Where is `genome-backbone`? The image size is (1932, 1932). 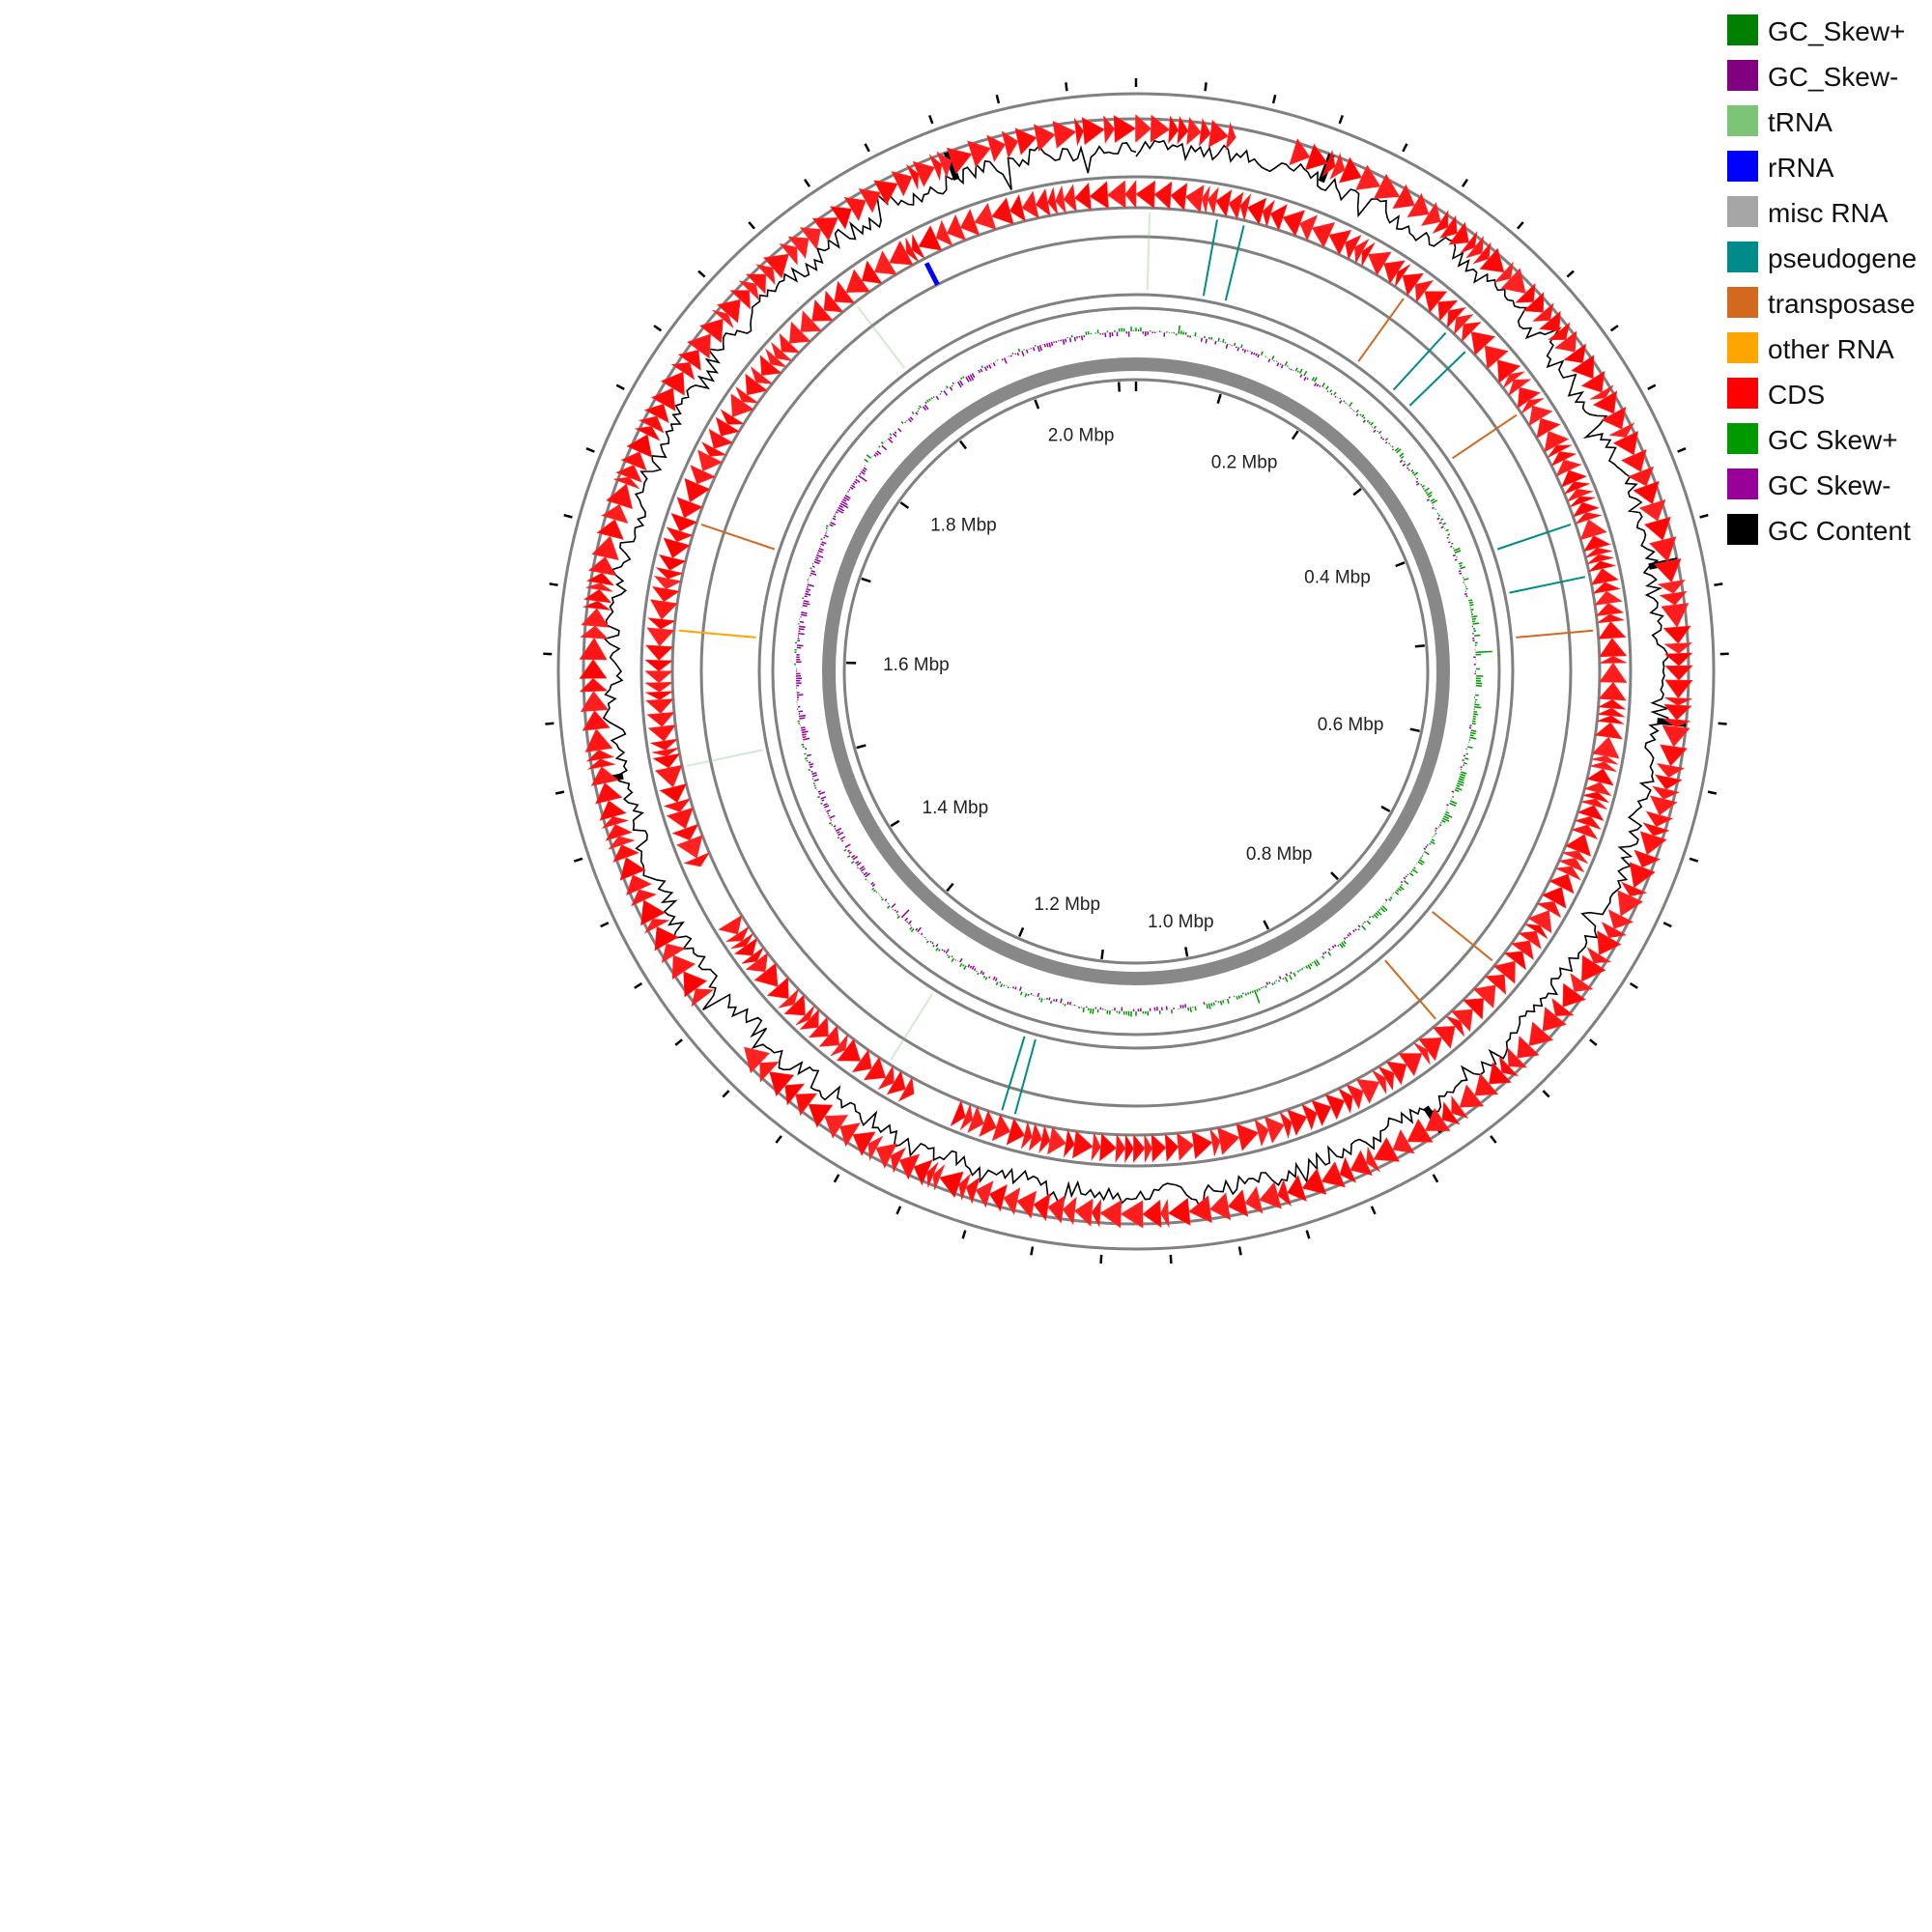 genome-backbone is located at coordinates (1136, 671).